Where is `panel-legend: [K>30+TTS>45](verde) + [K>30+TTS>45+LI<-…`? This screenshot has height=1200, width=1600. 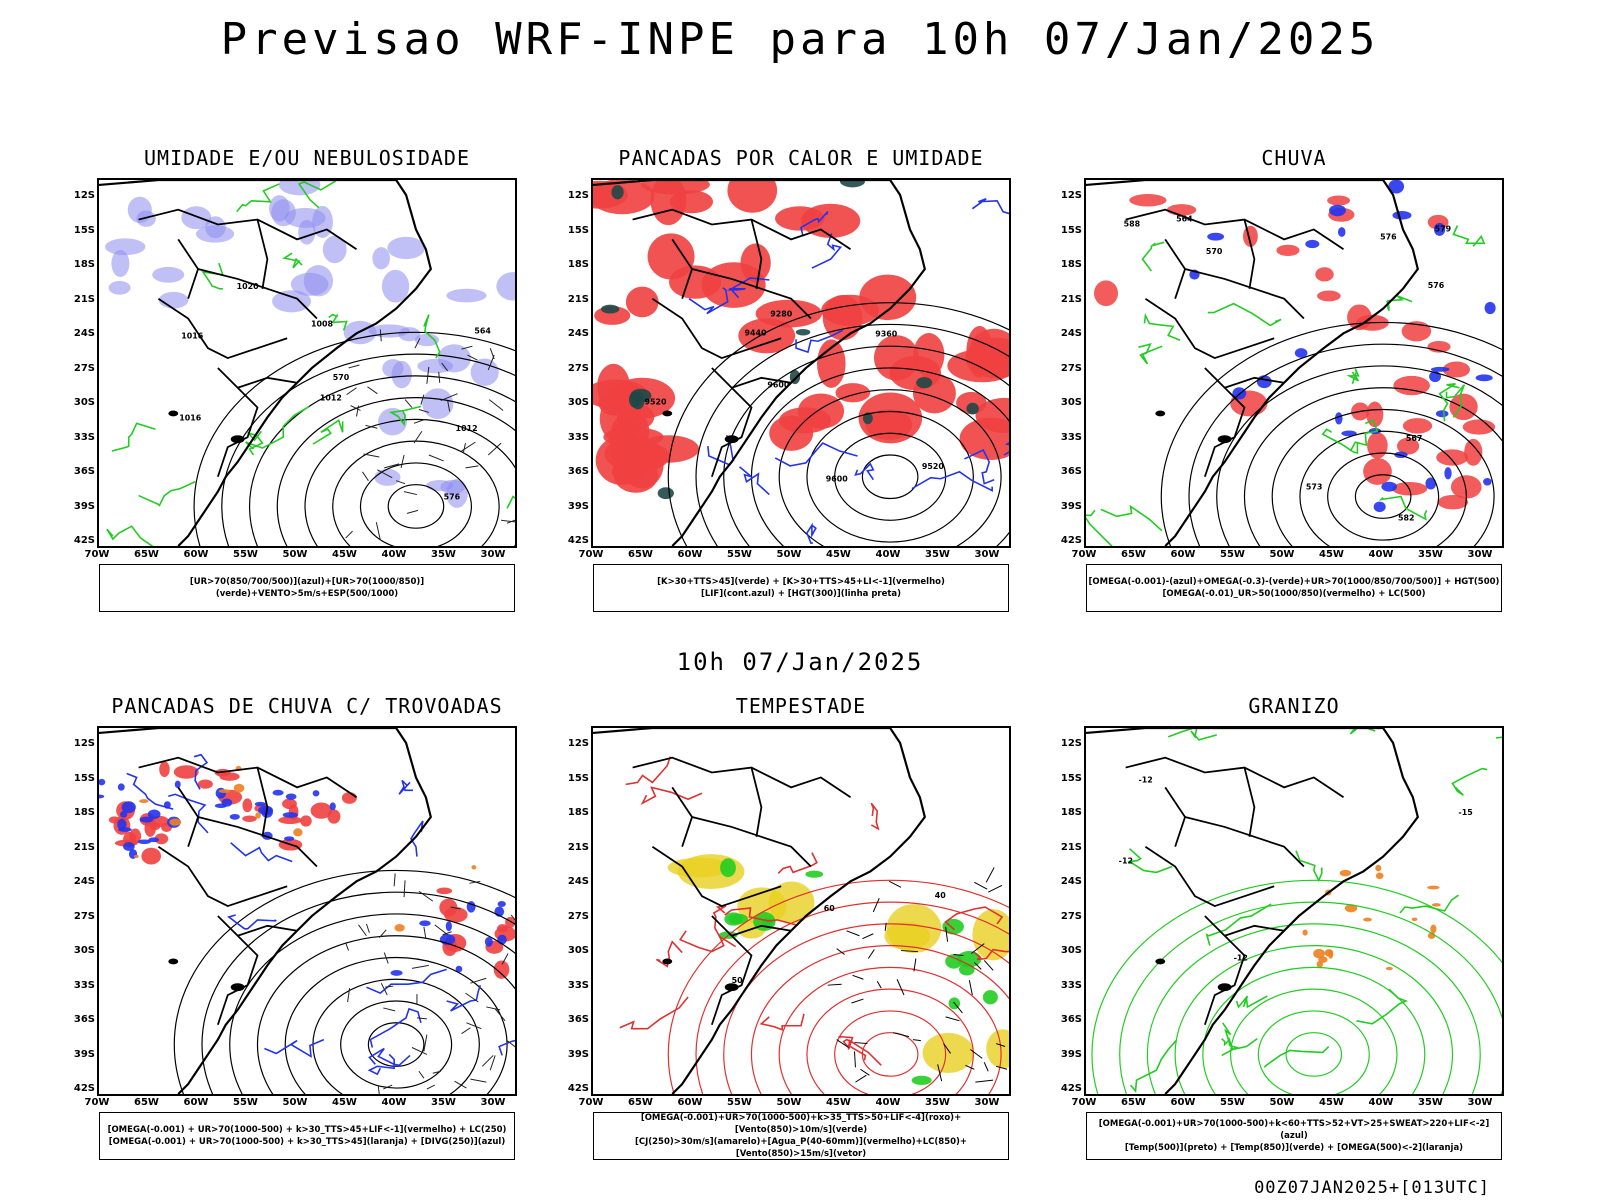 panel-legend: [K>30+TTS>45](verde) + [K>30+TTS>45+LI<-… is located at coordinates (801, 588).